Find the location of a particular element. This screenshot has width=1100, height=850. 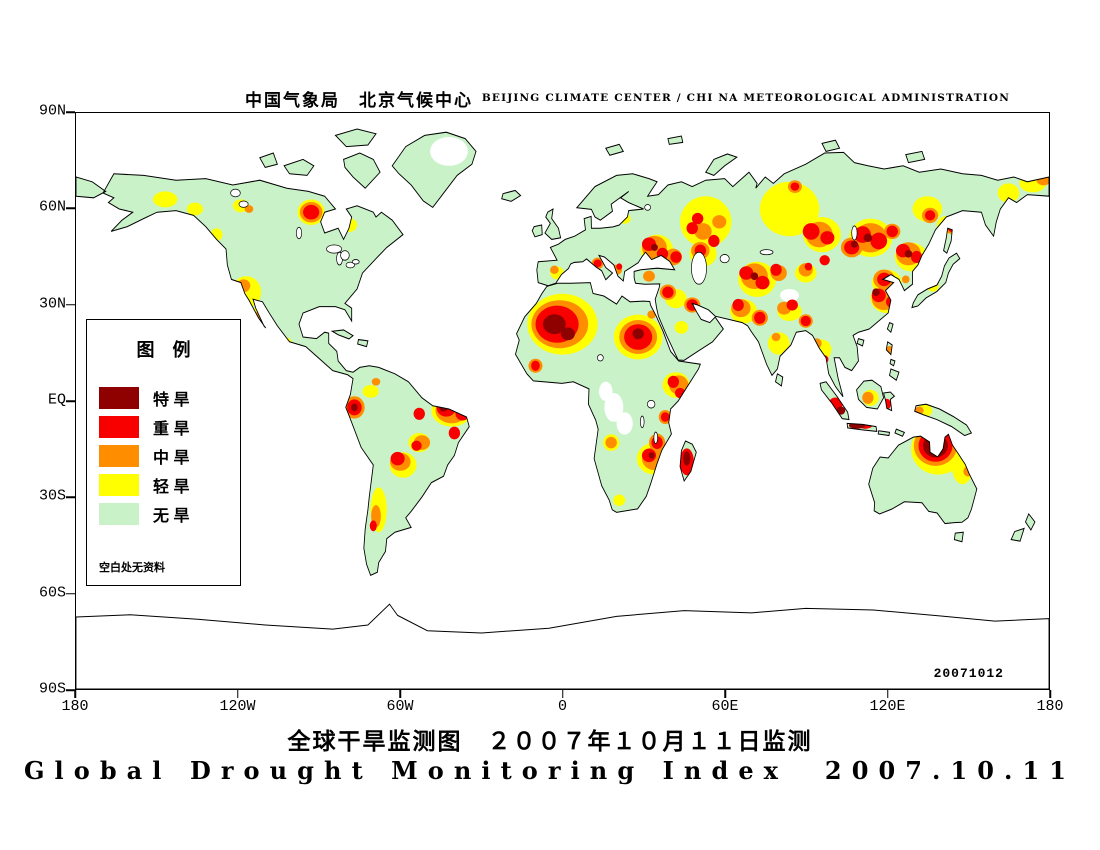

lat-axis-label: 90N is located at coordinates (52, 111).